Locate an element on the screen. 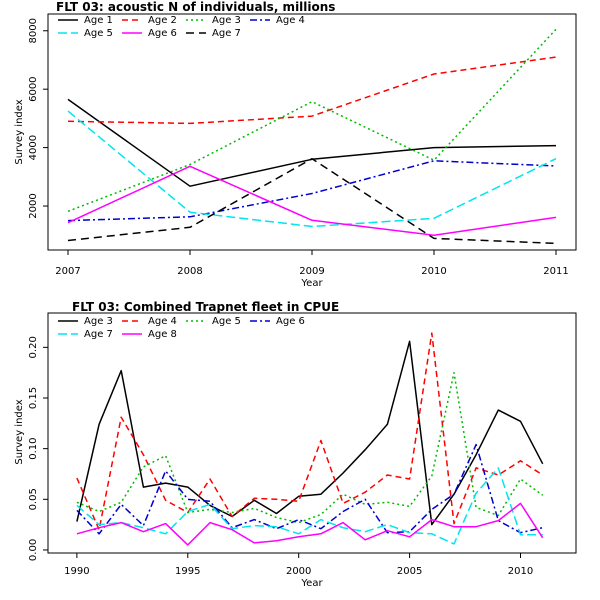 Image resolution: width=600 pixels, height=600 pixels. y-ticks: 0.00 0.05 0.10 0.15 0.20 is located at coordinates (38, 448).